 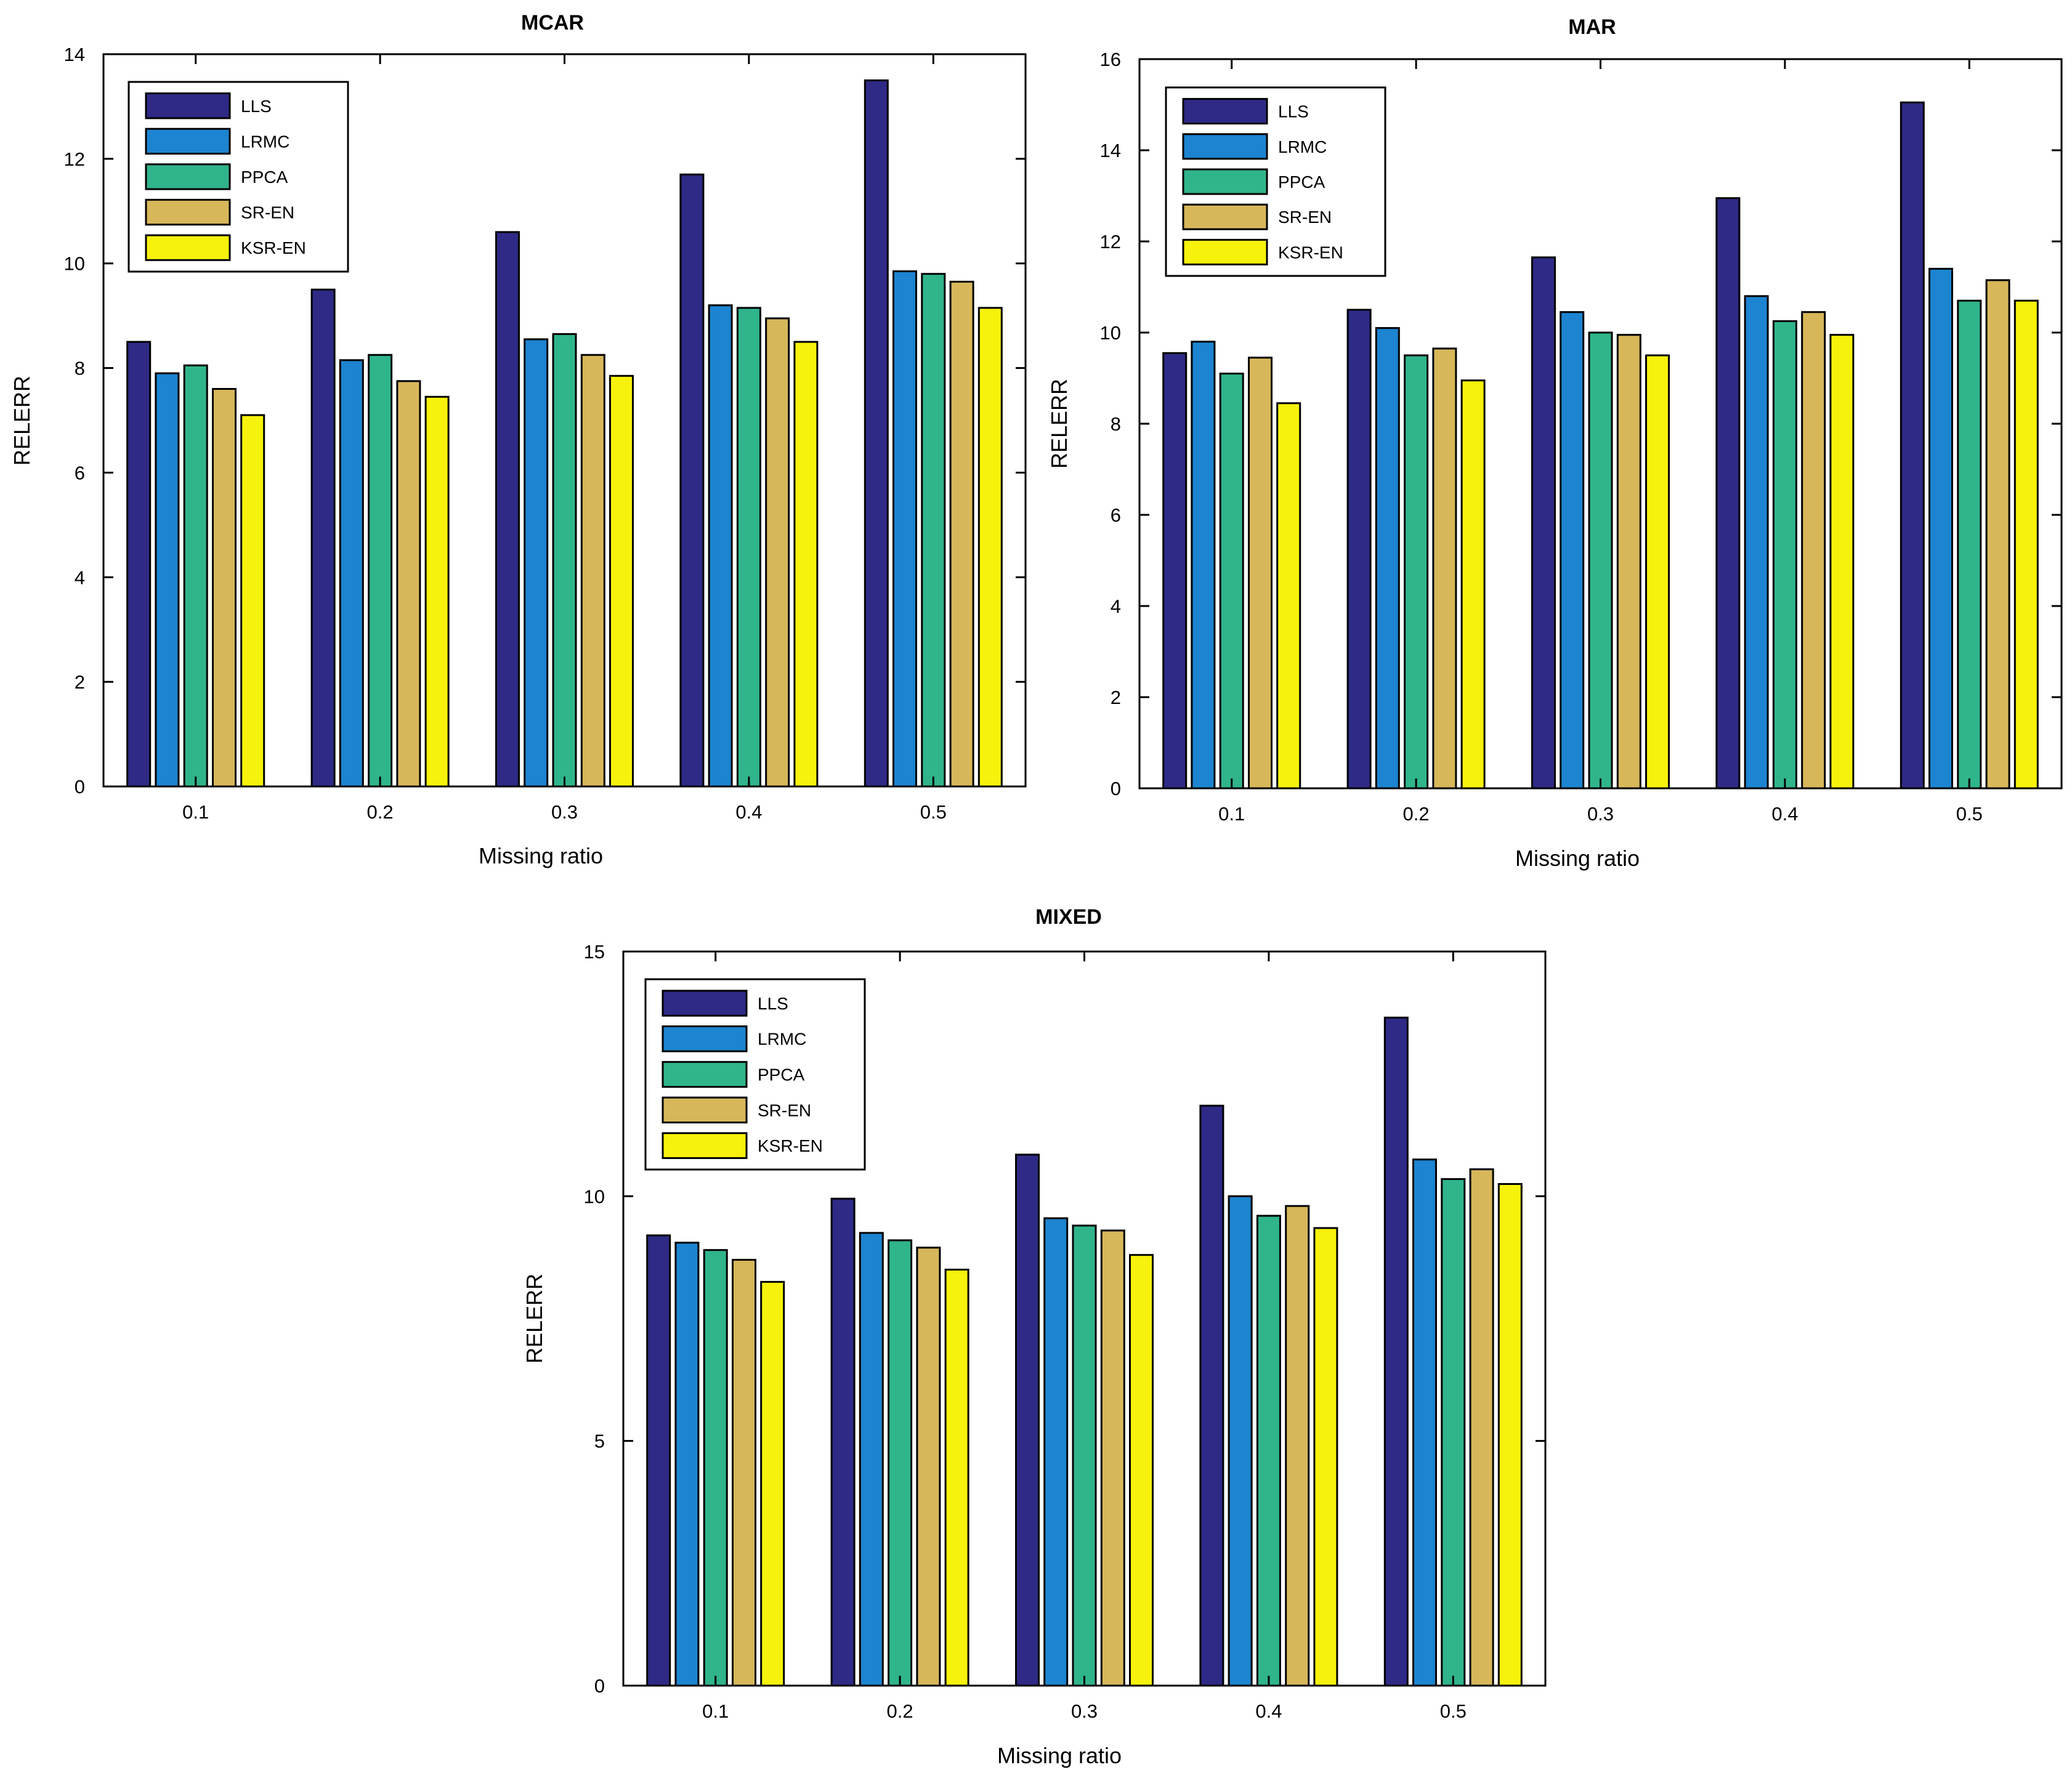 What do you see at coordinates (1068, 917) in the screenshot?
I see `chart-title: MIXED` at bounding box center [1068, 917].